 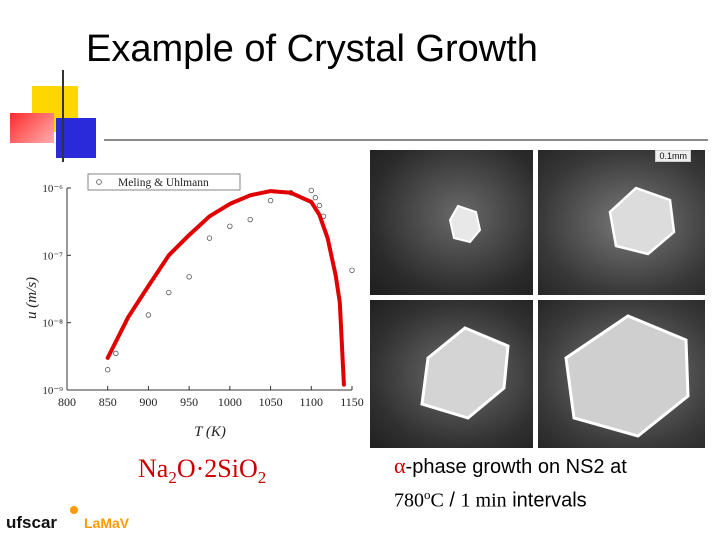 What do you see at coordinates (642, 221) in the screenshot?
I see `crystal-2-shape` at bounding box center [642, 221].